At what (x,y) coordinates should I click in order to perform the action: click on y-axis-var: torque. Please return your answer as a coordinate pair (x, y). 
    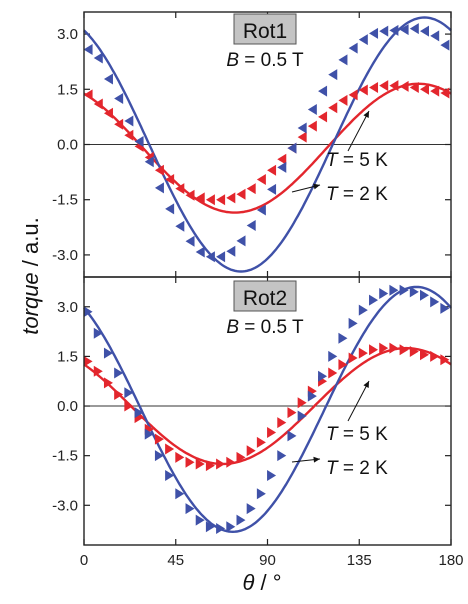
    Looking at the image, I should click on (30, 303).